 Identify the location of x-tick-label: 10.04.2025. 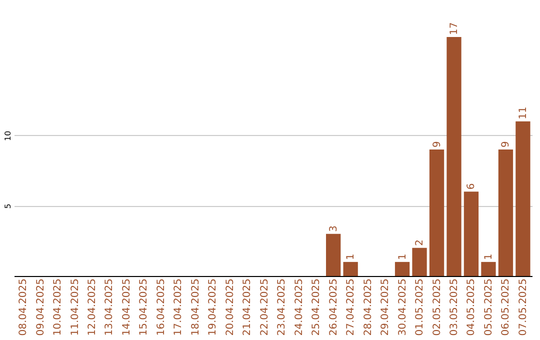
(58, 307).